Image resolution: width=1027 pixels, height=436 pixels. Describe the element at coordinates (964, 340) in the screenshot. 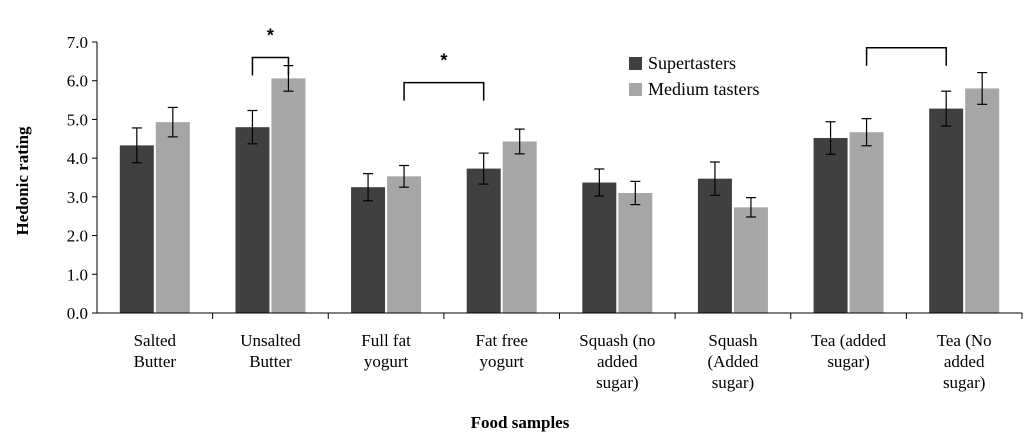

I see `x-category-label-line: Tea (No` at that location.